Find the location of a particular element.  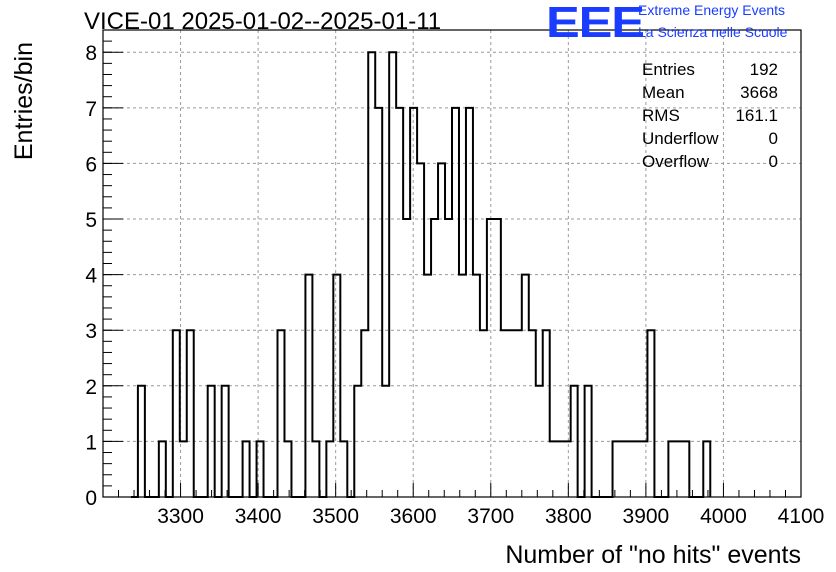

stat-key: Entries is located at coordinates (668, 69).